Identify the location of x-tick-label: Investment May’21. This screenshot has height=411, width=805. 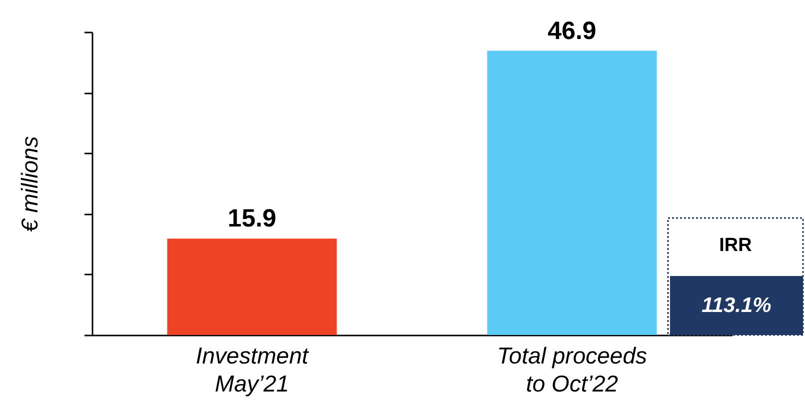
(253, 369).